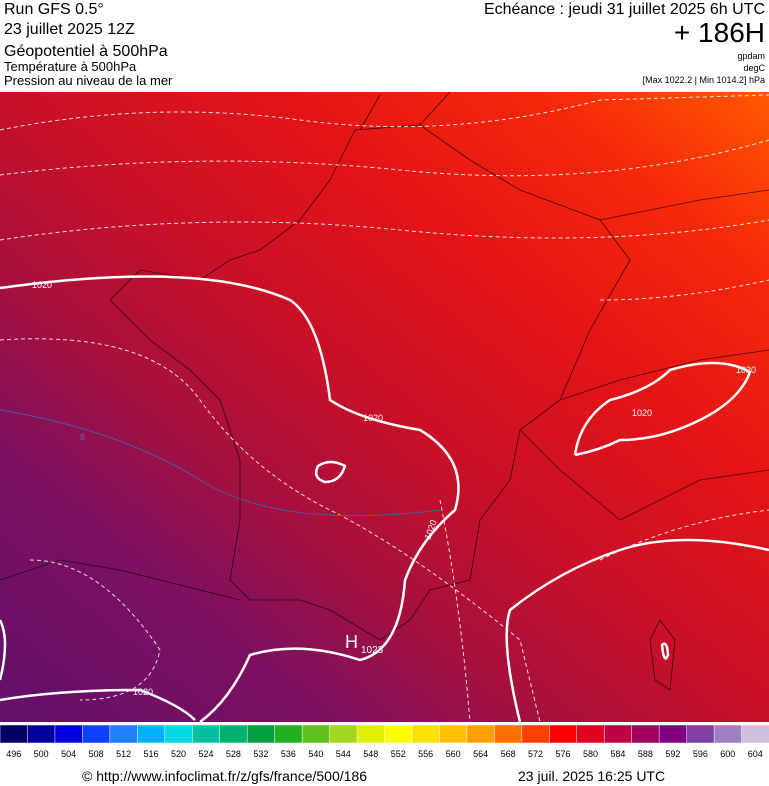 The height and width of the screenshot is (786, 769). What do you see at coordinates (151, 754) in the screenshot?
I see `colorbar-label: 516` at bounding box center [151, 754].